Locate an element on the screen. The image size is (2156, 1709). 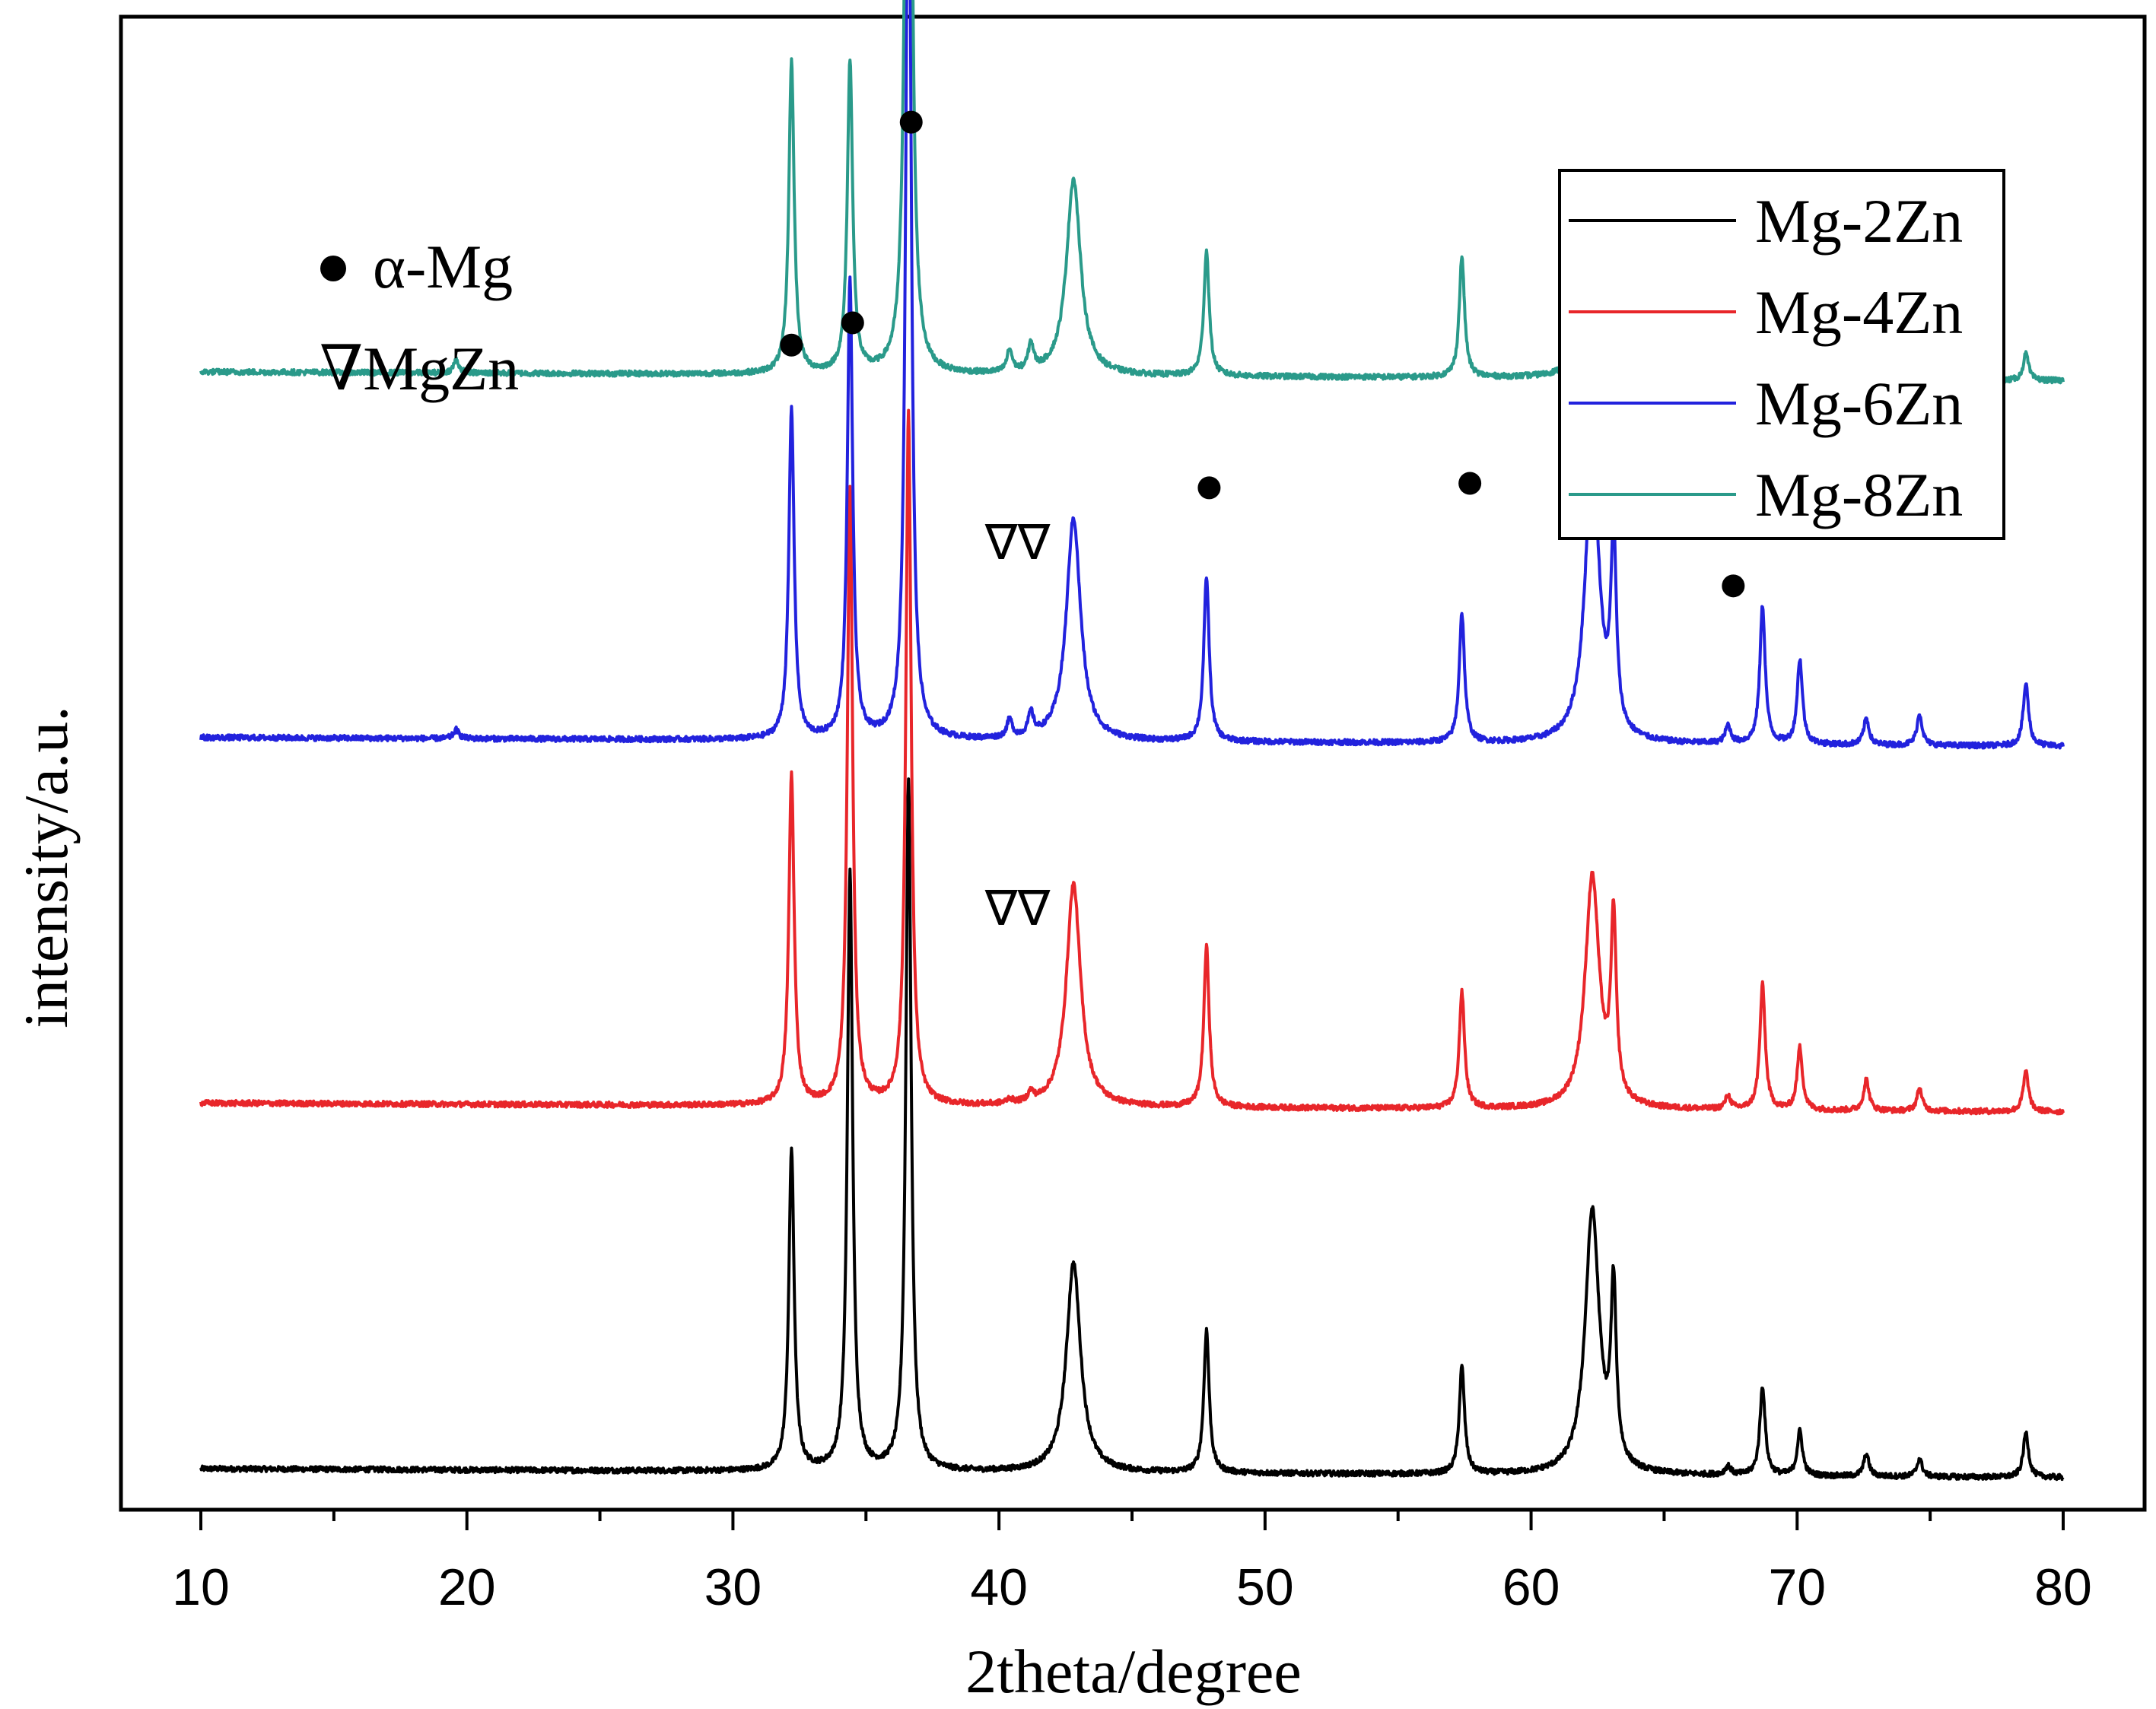
y-axis-title: intensity/a.u. is located at coordinates (46, 867).